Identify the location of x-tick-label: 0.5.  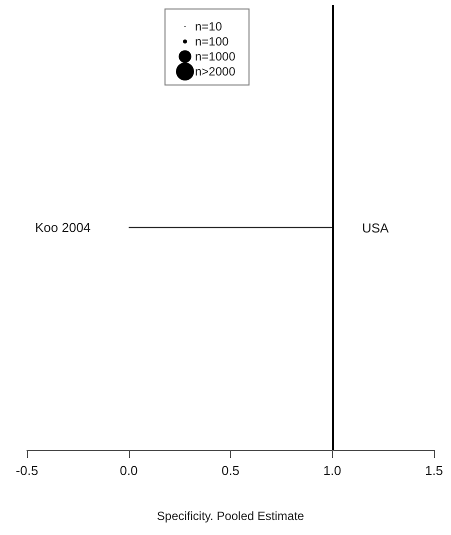
(230, 470).